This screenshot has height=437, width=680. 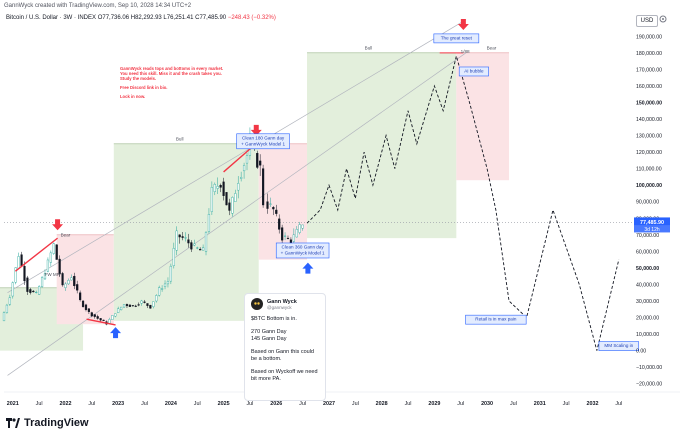 I want to click on currency-button: USD, so click(x=647, y=21).